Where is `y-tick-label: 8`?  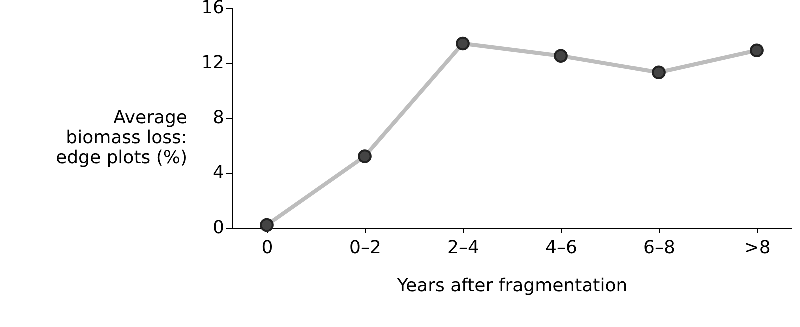 y-tick-label: 8 is located at coordinates (218, 118).